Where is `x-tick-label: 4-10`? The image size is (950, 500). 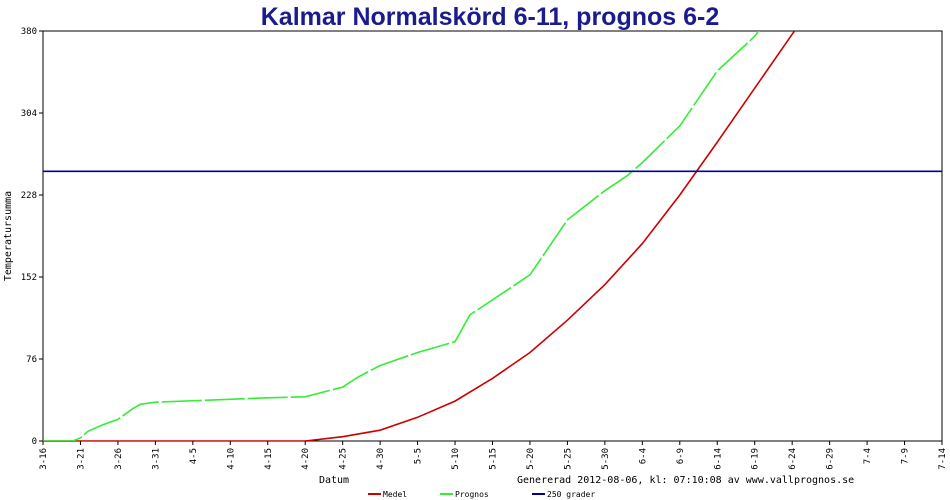
x-tick-label: 4-10 is located at coordinates (231, 459).